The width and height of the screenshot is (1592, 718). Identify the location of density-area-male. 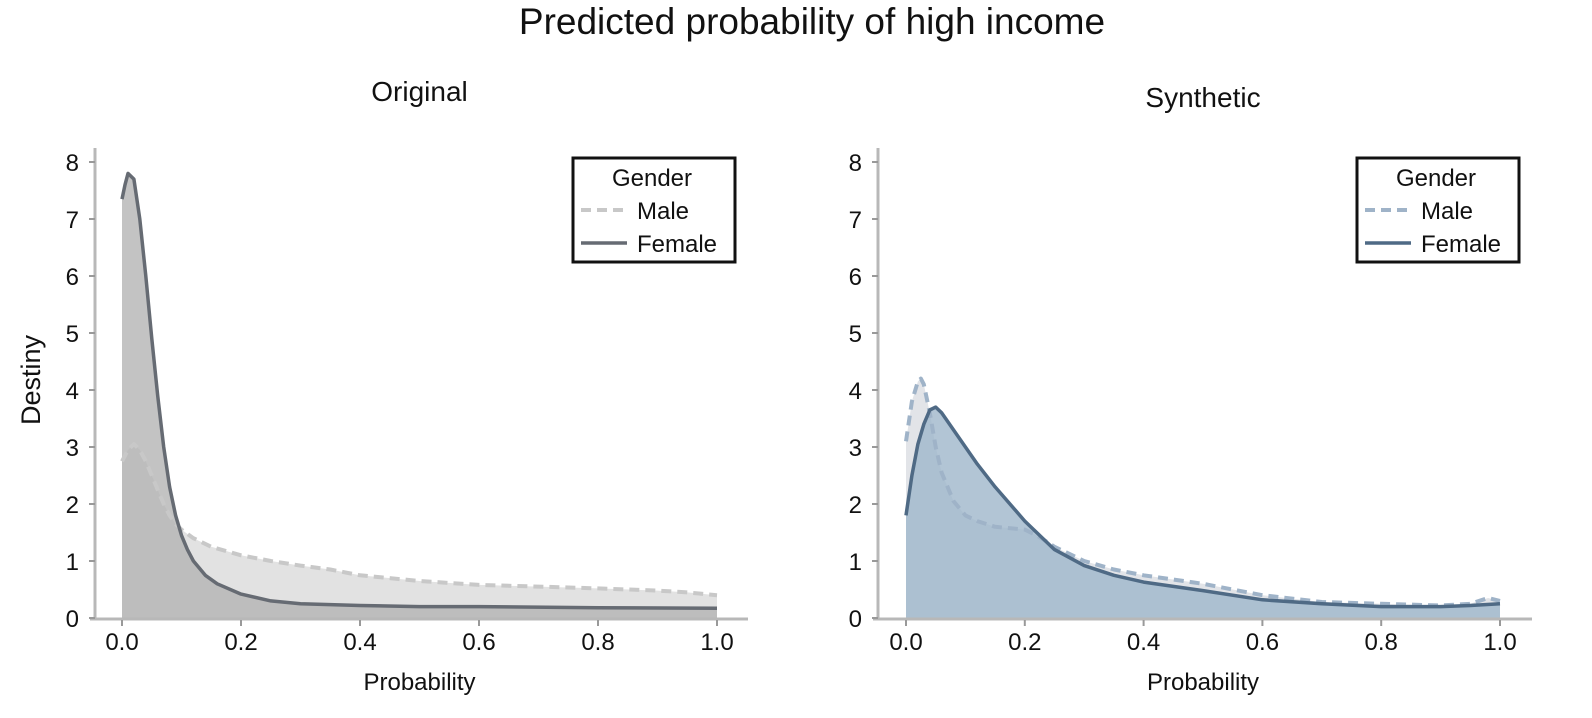
(419, 531).